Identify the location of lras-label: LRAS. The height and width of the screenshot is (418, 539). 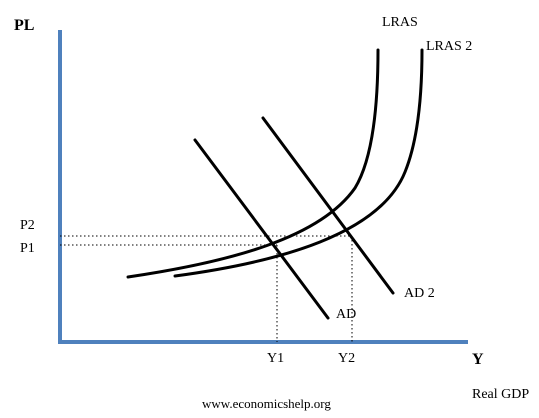
(400, 22).